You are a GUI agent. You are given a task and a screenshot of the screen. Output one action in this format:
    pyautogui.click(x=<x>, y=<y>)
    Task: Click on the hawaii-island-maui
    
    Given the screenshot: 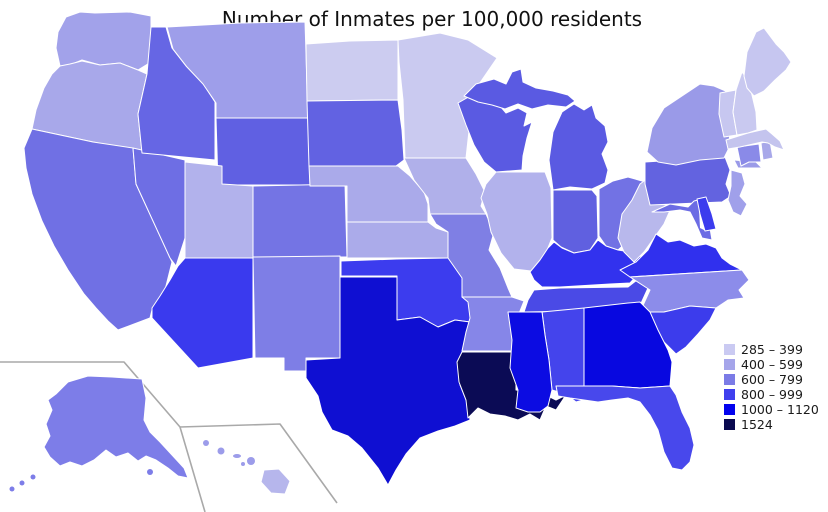 What is the action you would take?
    pyautogui.click(x=251, y=461)
    